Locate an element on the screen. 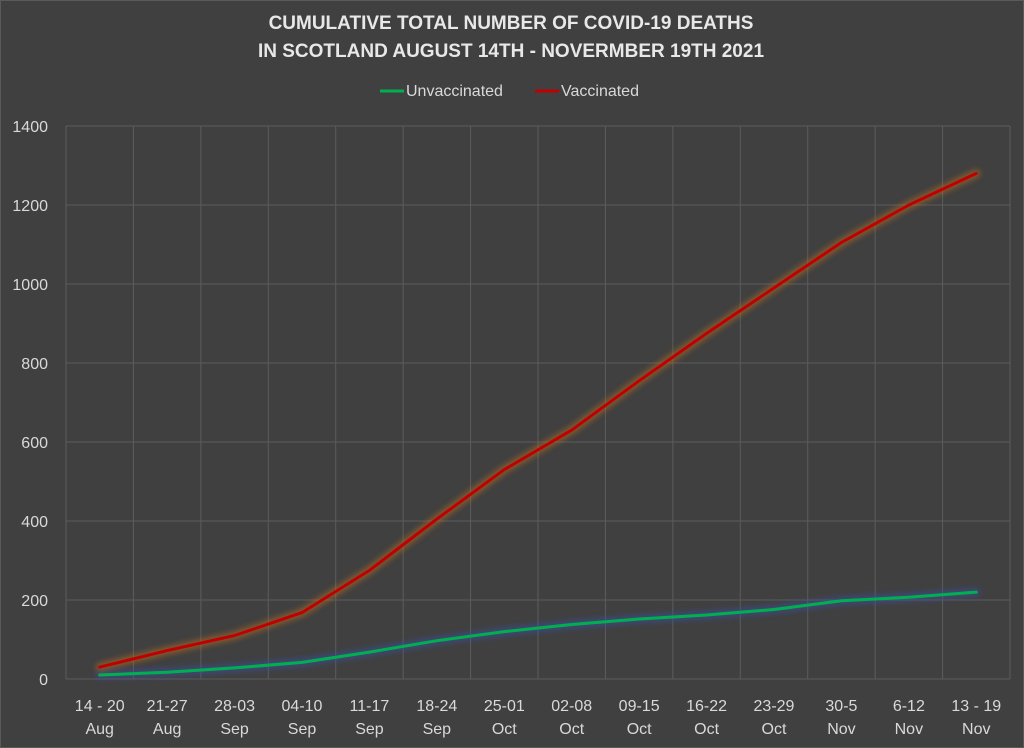 The width and height of the screenshot is (1024, 748). x-tick-label: 09-15 Oct is located at coordinates (639, 718).